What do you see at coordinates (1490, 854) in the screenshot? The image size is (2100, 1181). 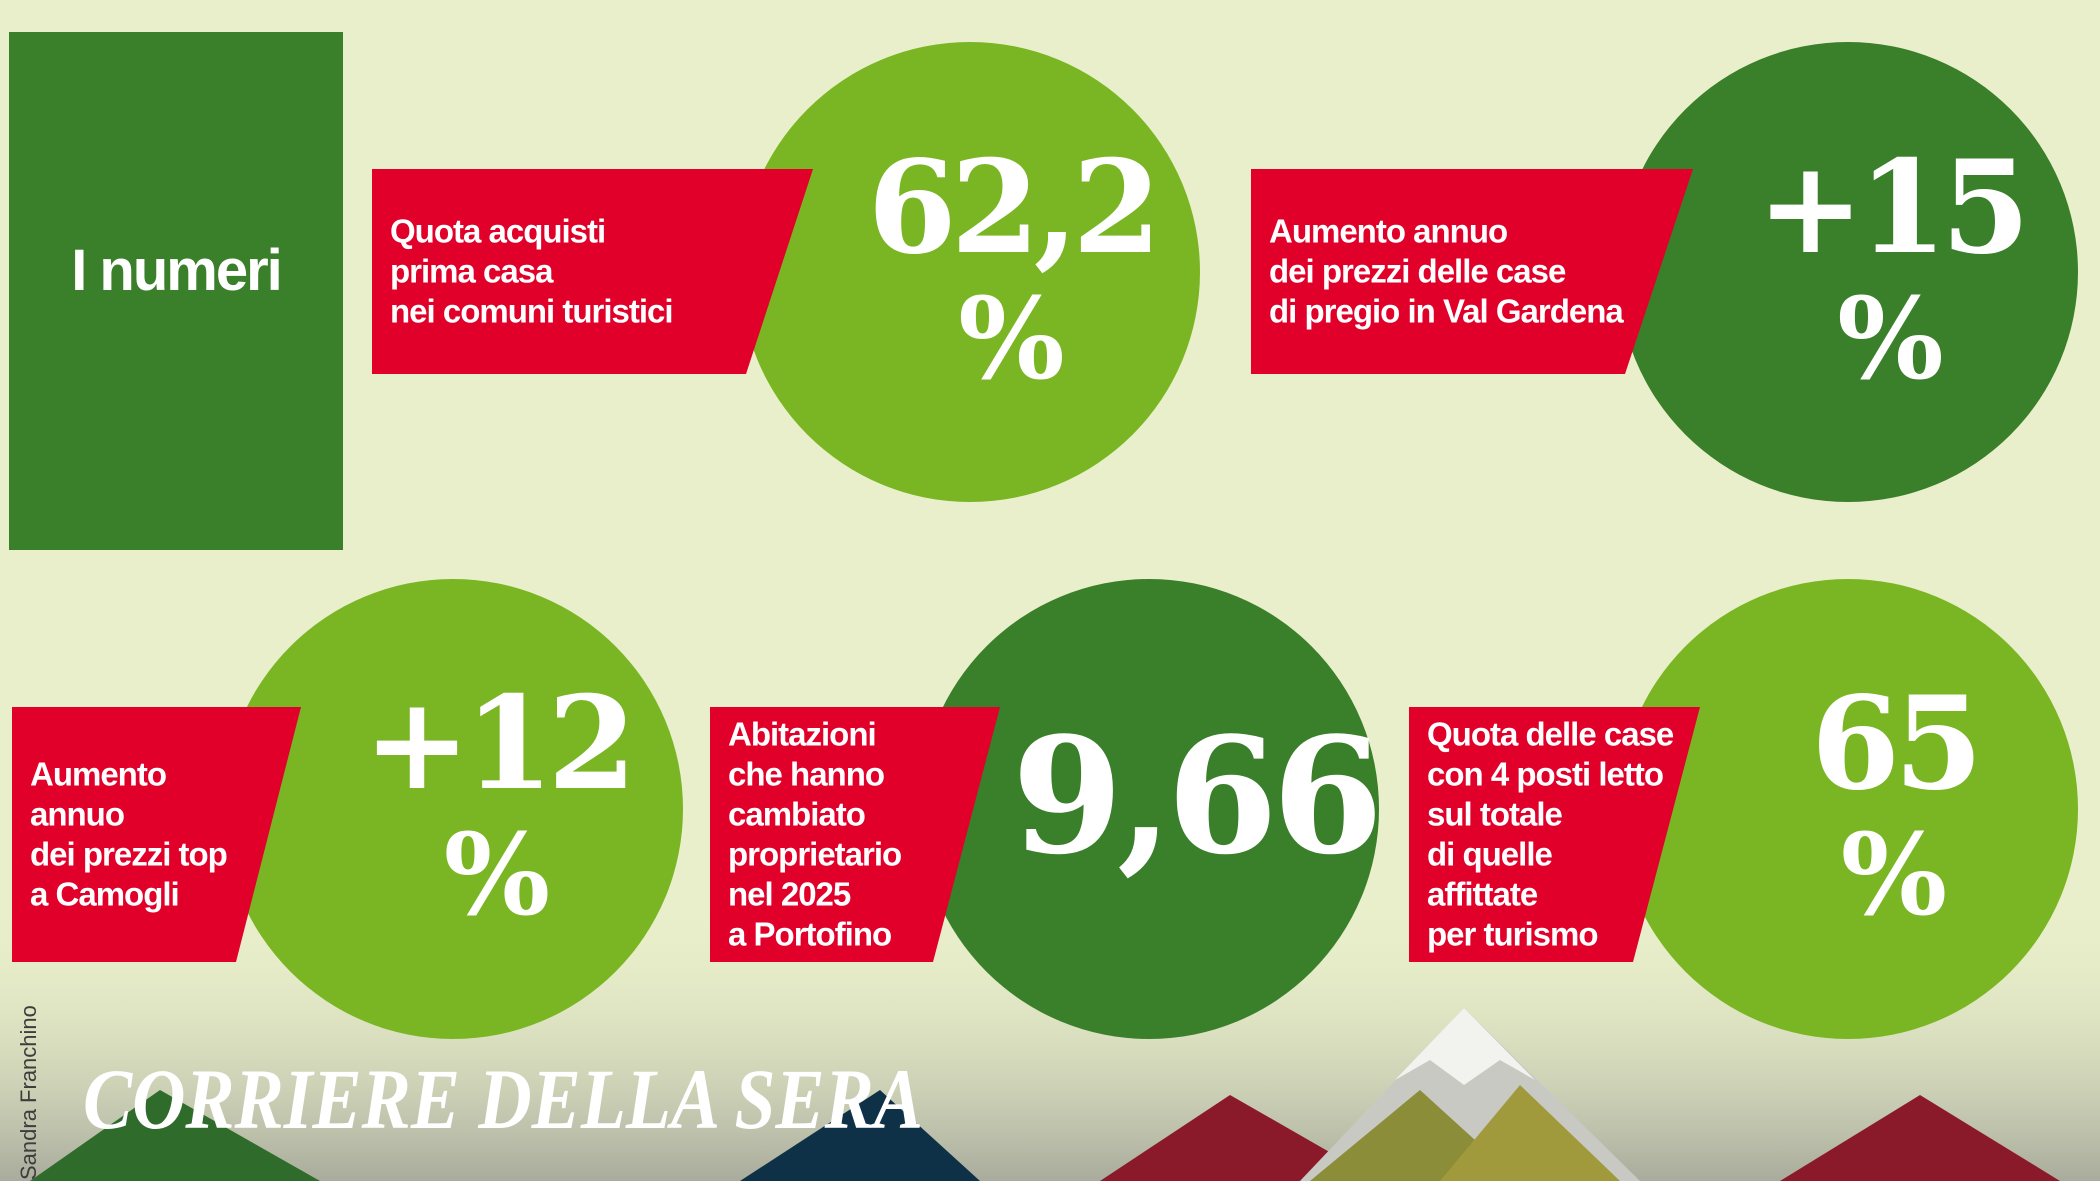 I see `label-line: di quelle` at bounding box center [1490, 854].